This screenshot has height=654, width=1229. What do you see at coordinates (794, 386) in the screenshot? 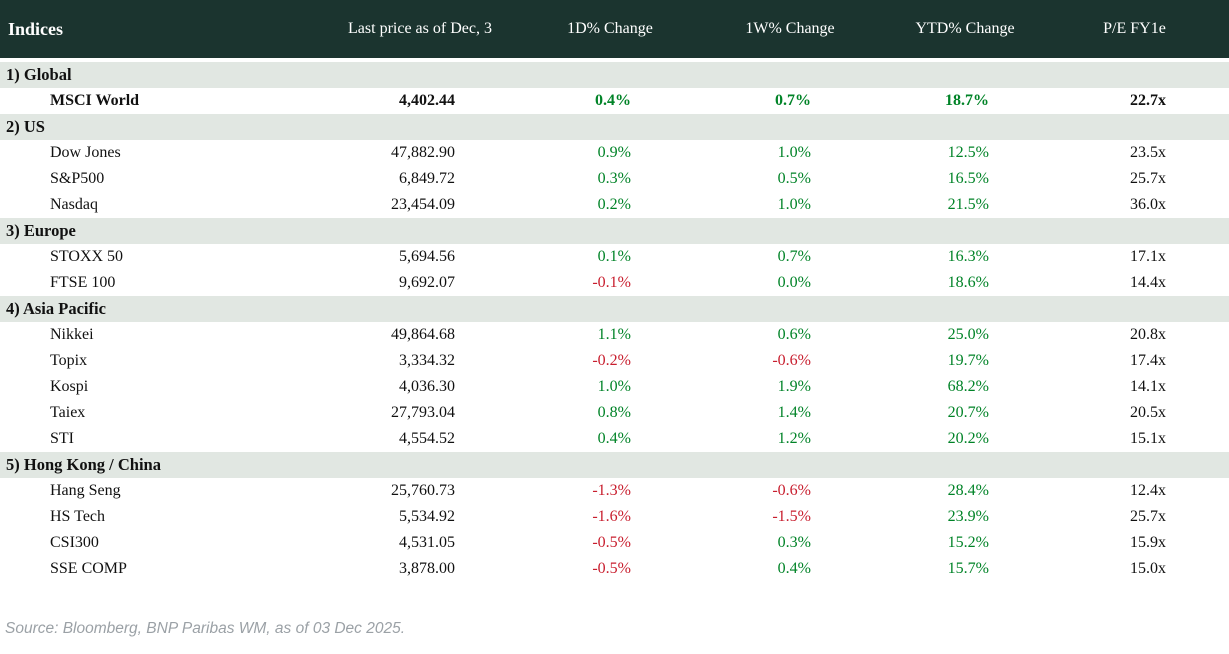
I see `change-1w: 1.9%` at bounding box center [794, 386].